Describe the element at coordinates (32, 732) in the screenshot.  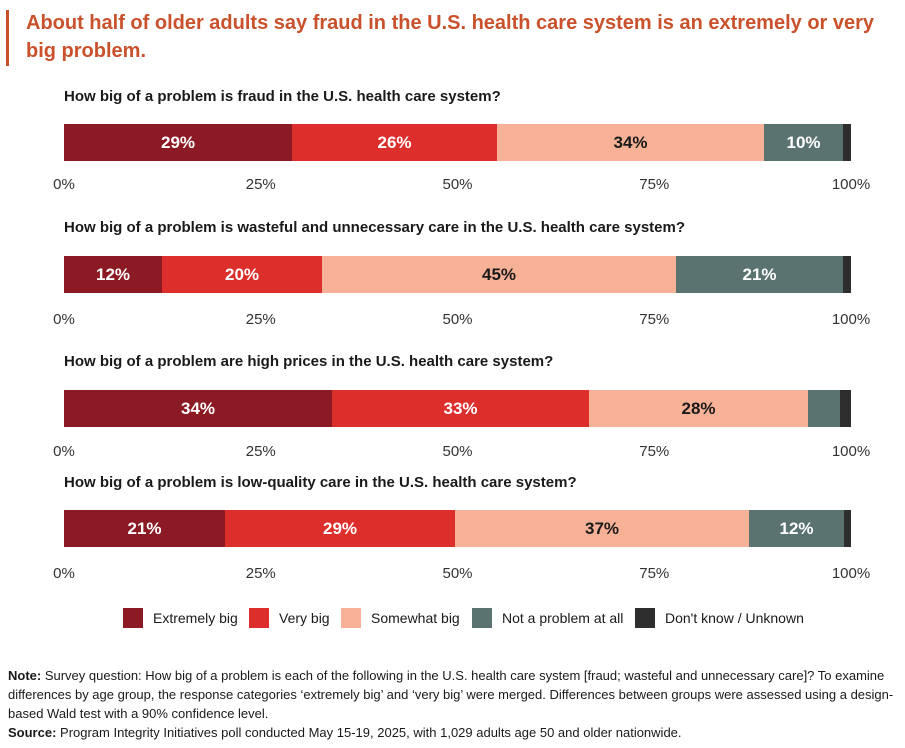
I see `source-label: Source:` at that location.